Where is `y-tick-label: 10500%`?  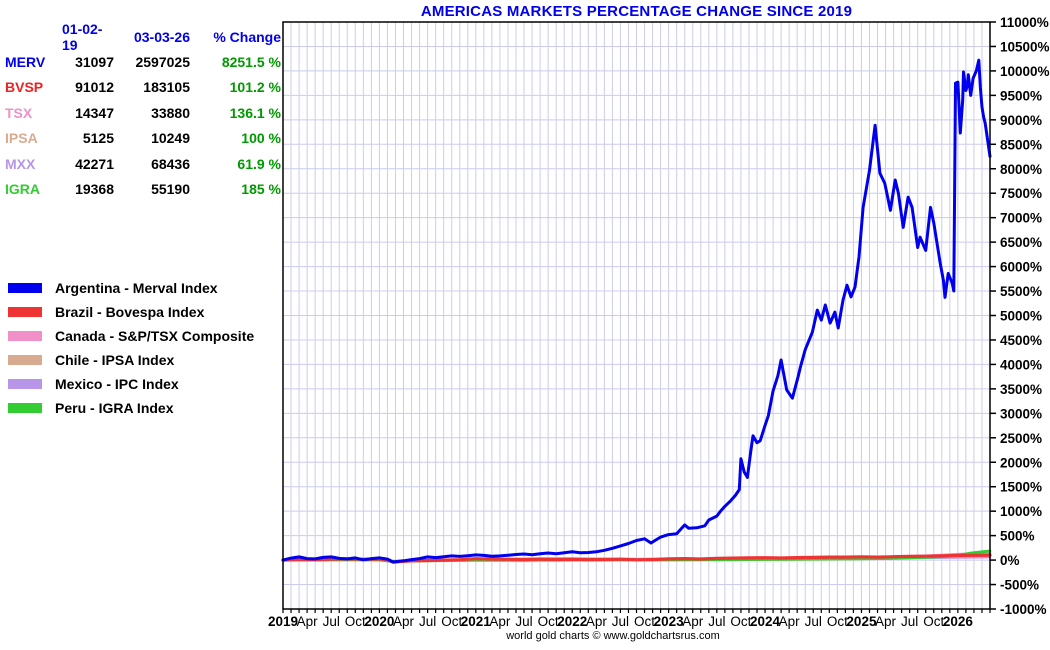 y-tick-label: 10500% is located at coordinates (1025, 46).